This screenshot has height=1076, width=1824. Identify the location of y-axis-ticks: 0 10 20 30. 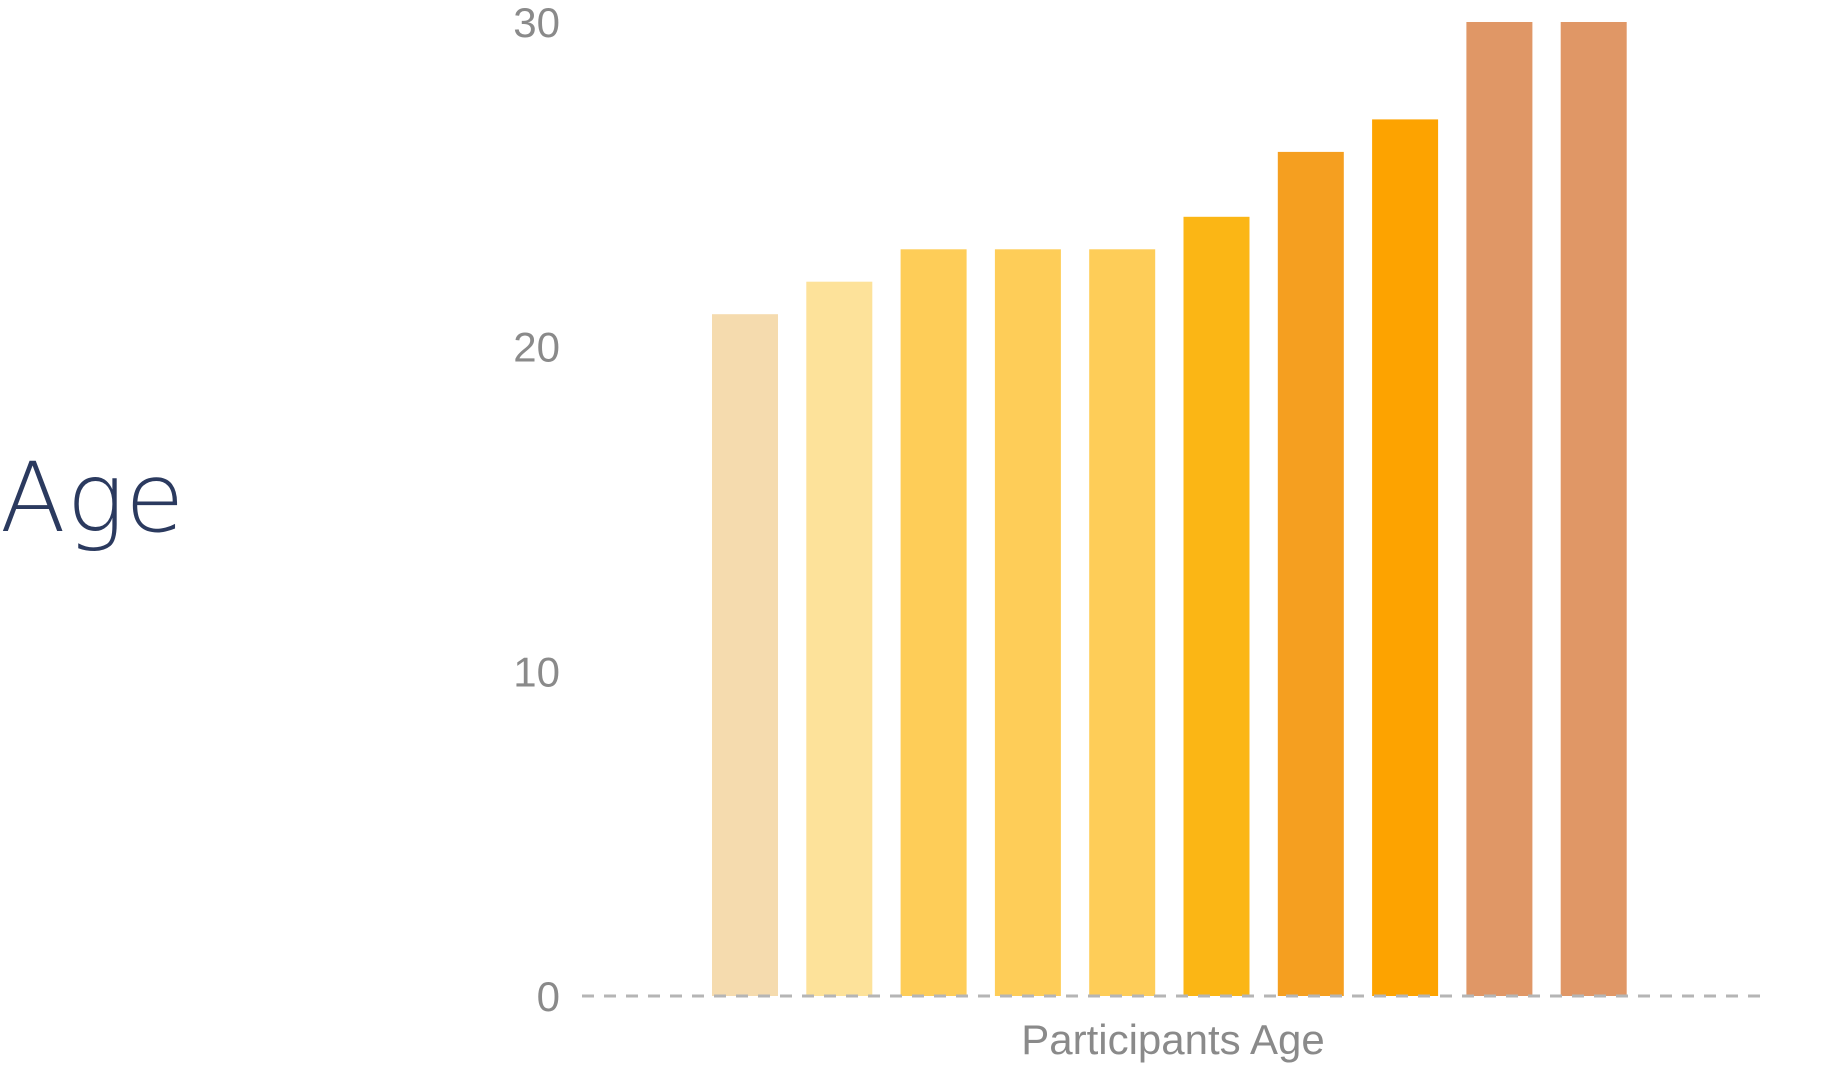
(536, 510).